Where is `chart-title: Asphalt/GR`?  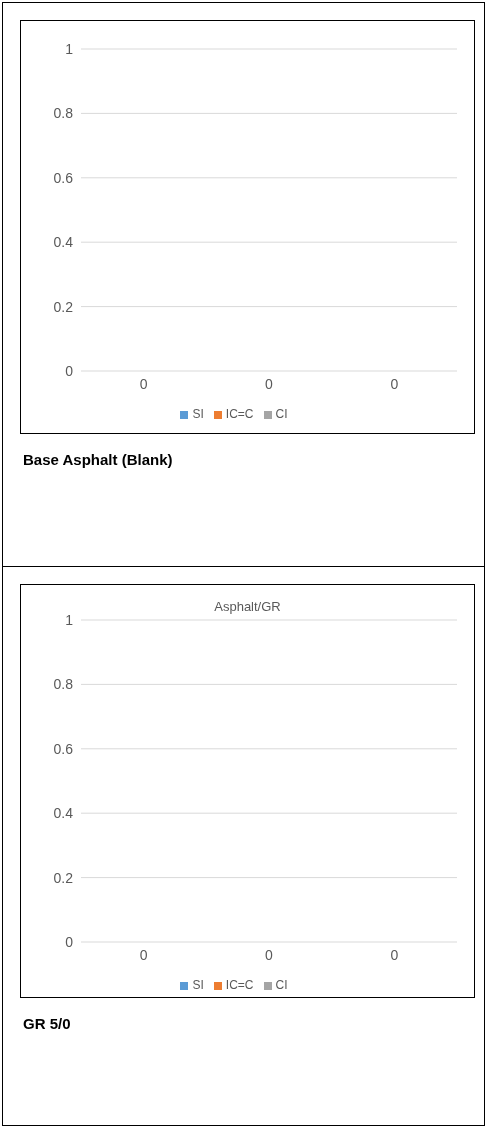
chart-title: Asphalt/GR is located at coordinates (247, 606).